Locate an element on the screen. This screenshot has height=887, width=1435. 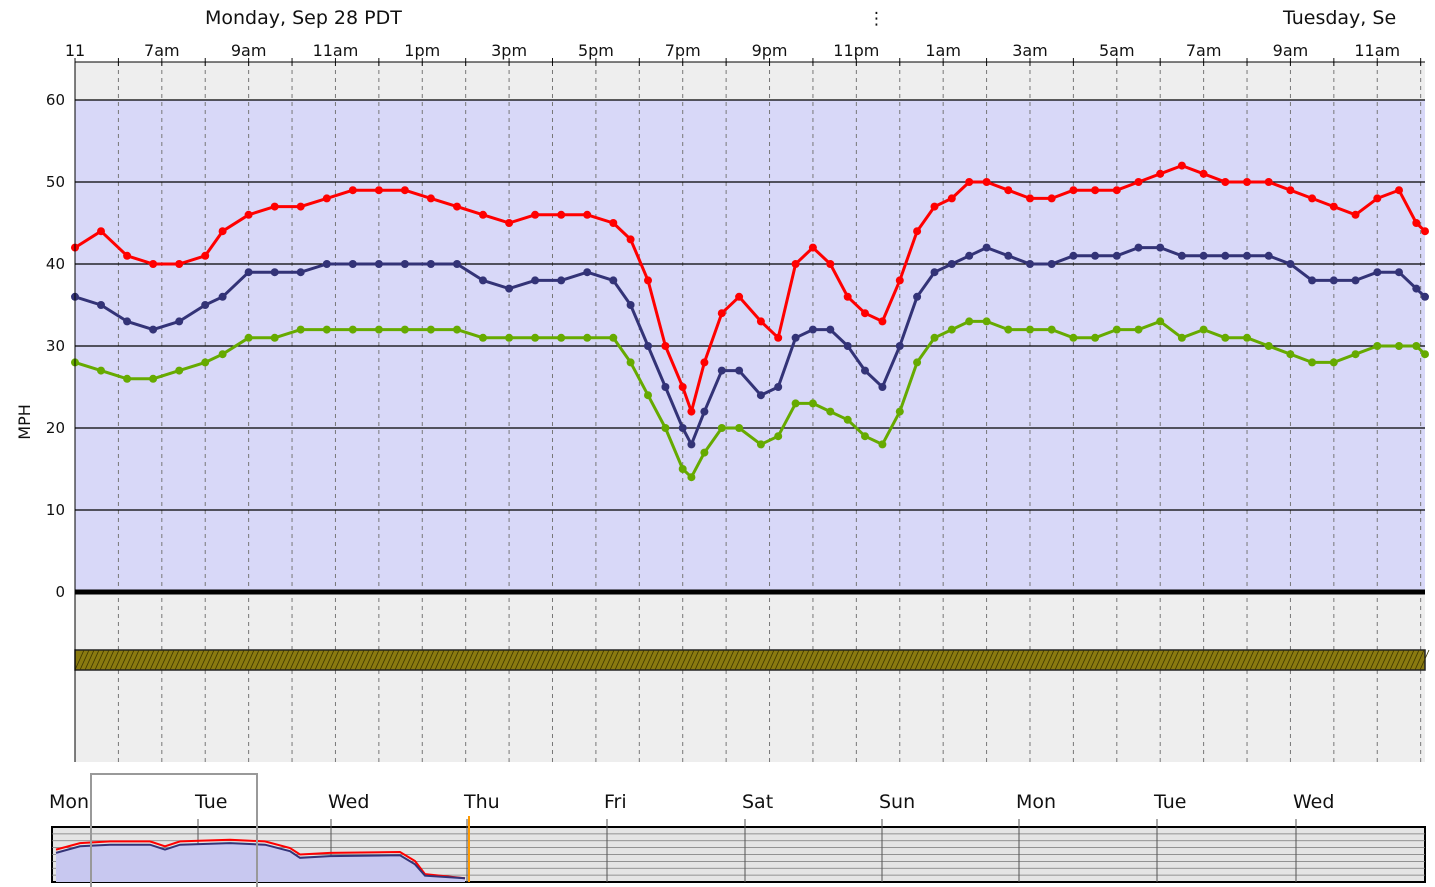
x-tick-label: 11 is located at coordinates (75, 50).